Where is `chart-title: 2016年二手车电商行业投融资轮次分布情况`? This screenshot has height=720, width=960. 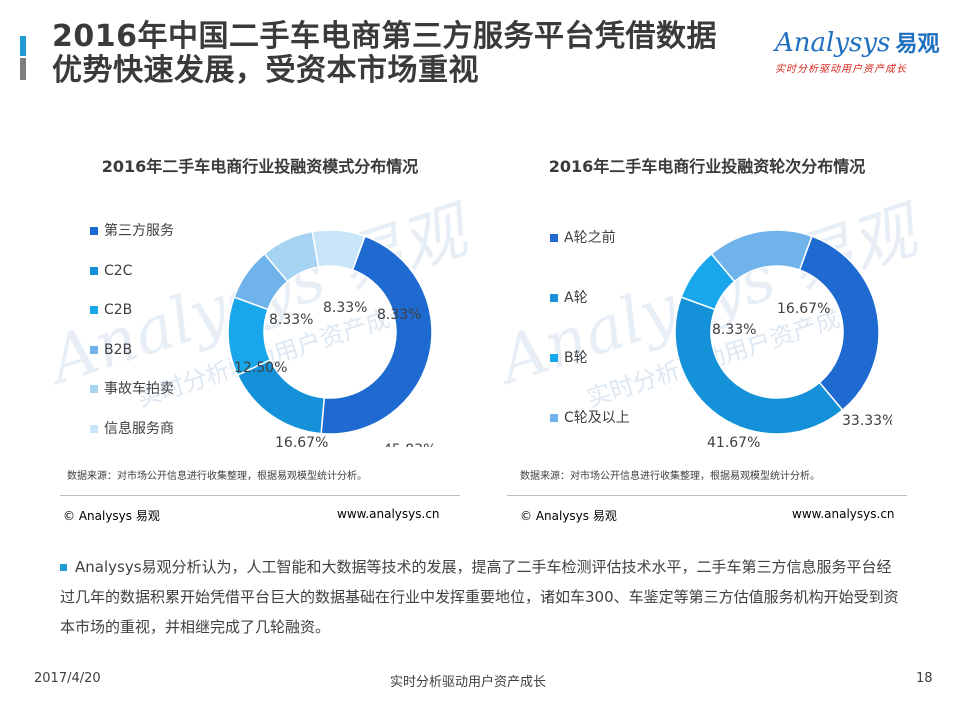 chart-title: 2016年二手车电商行业投融资轮次分布情况 is located at coordinates (707, 166).